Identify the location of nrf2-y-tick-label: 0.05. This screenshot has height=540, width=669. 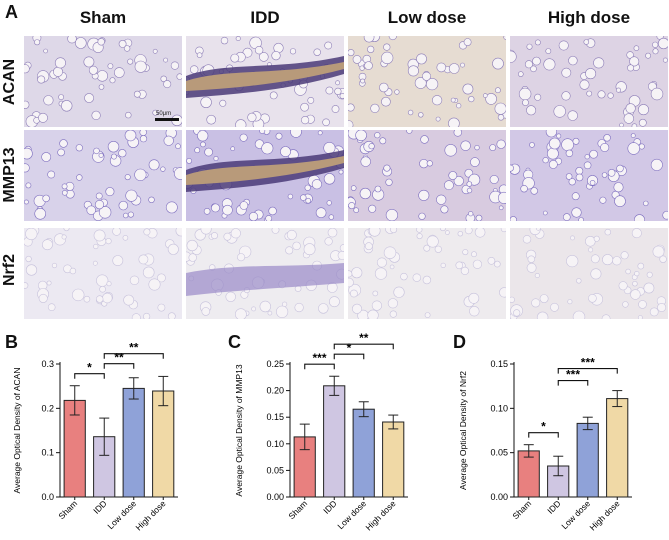
(499, 453).